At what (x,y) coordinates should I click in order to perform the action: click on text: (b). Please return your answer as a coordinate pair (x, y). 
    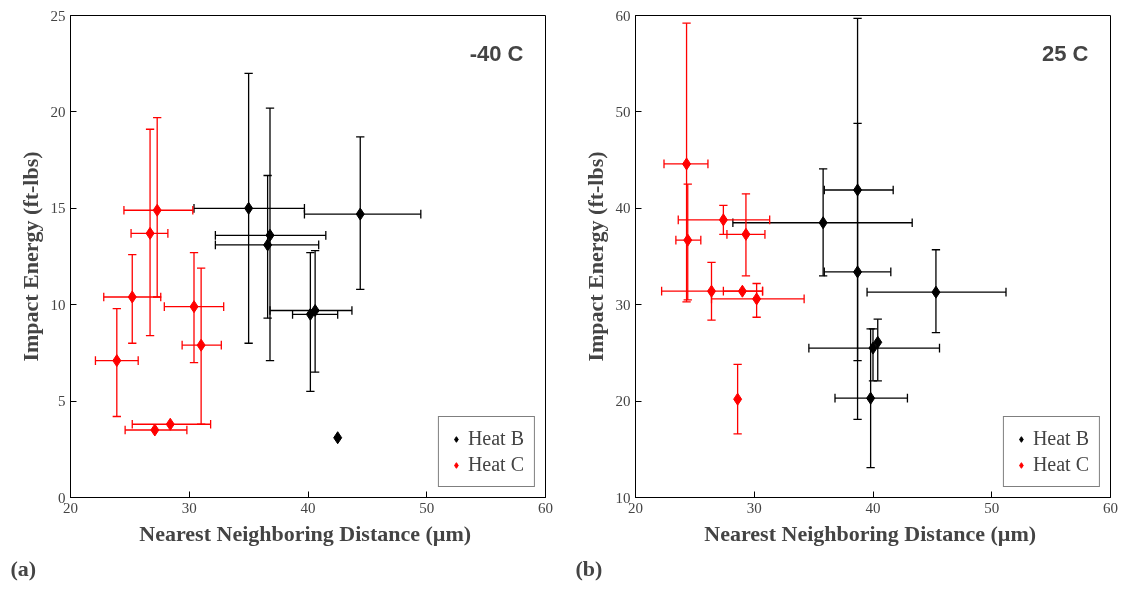
    Looking at the image, I should click on (589, 568).